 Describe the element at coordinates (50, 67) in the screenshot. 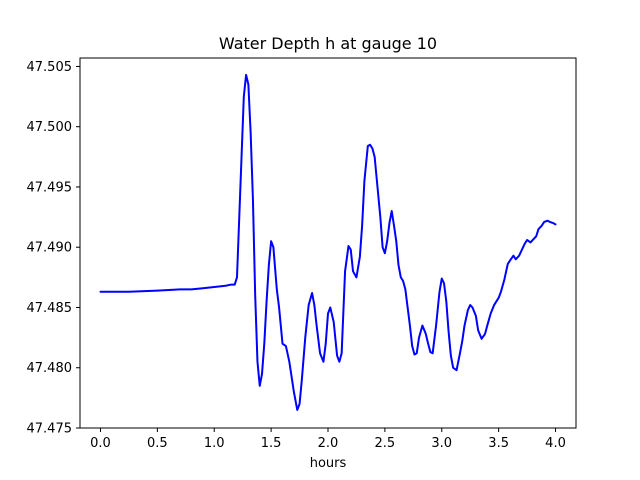

I see `y-tick-label: 47.505` at that location.